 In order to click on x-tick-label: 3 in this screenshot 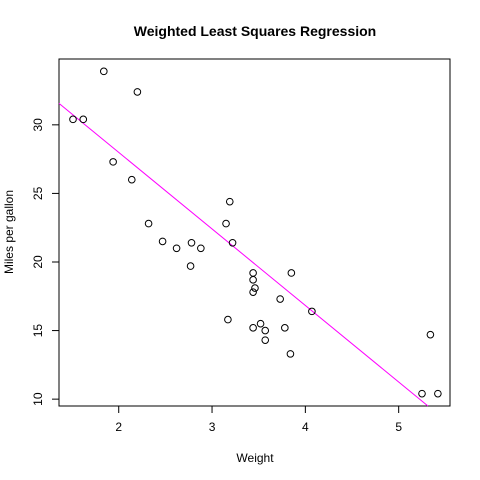, I will do `click(212, 427)`.